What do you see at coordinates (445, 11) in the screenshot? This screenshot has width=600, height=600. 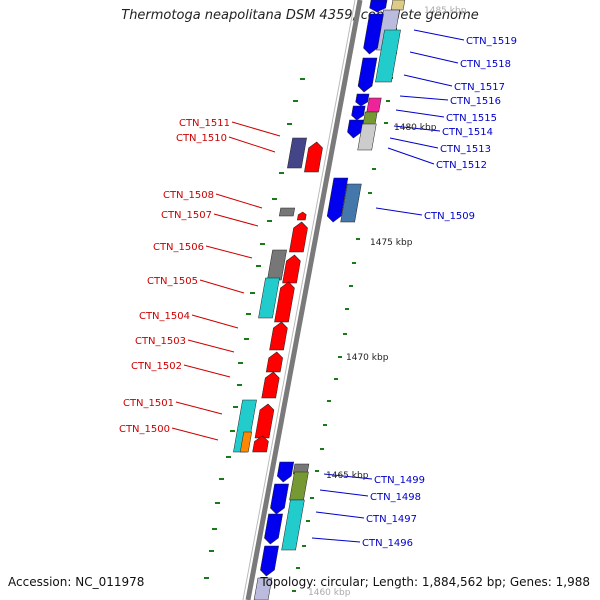 I see `kbp-label: 1485 kbp` at bounding box center [445, 11].